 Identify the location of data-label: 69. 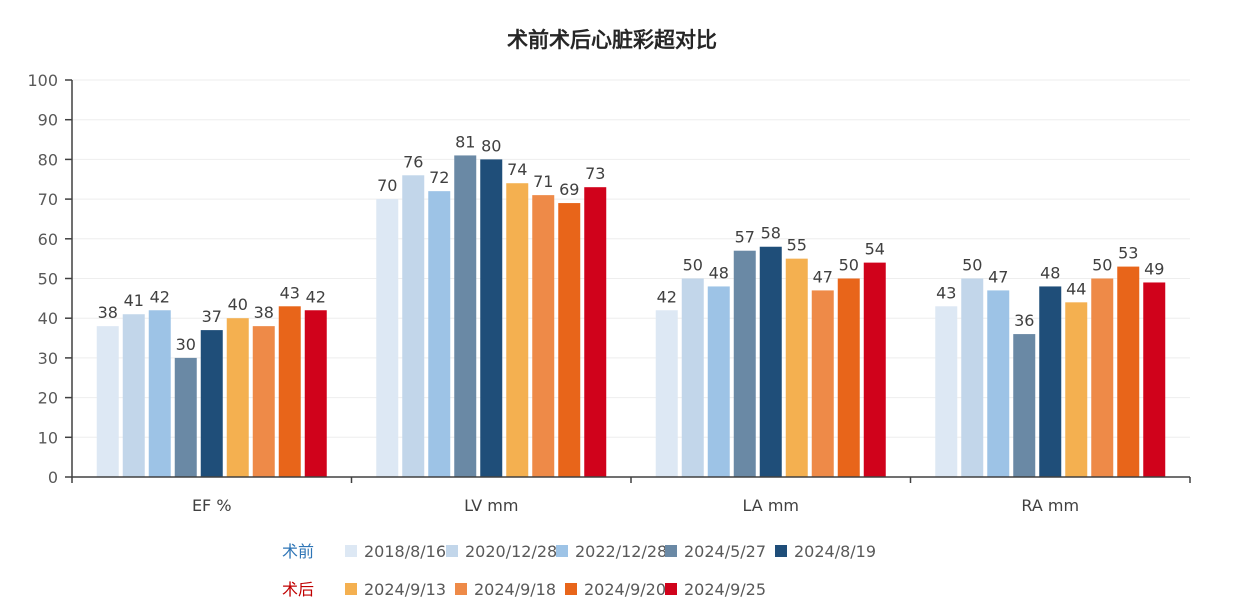
(569, 189).